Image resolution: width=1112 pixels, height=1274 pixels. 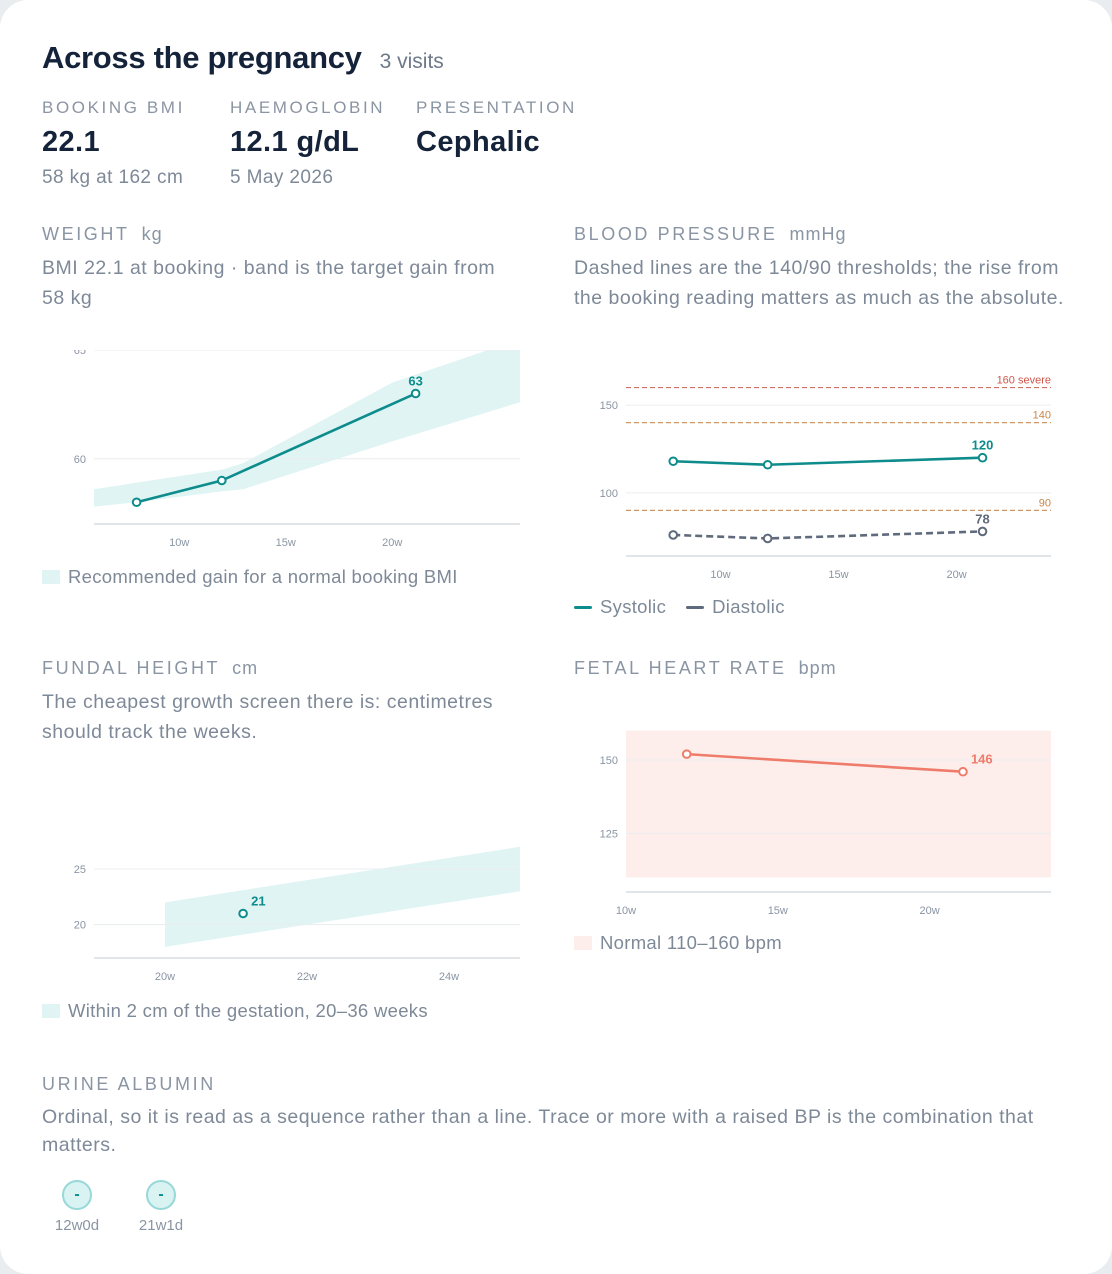 I want to click on data-label: 120, so click(x=983, y=445).